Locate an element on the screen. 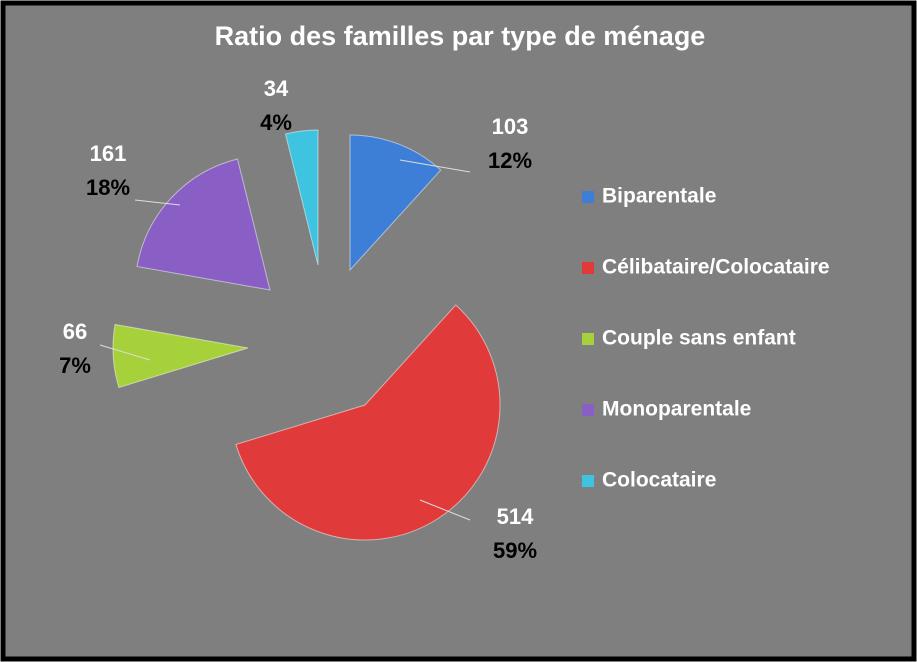 The height and width of the screenshot is (662, 917). data-label: 103 is located at coordinates (510, 126).